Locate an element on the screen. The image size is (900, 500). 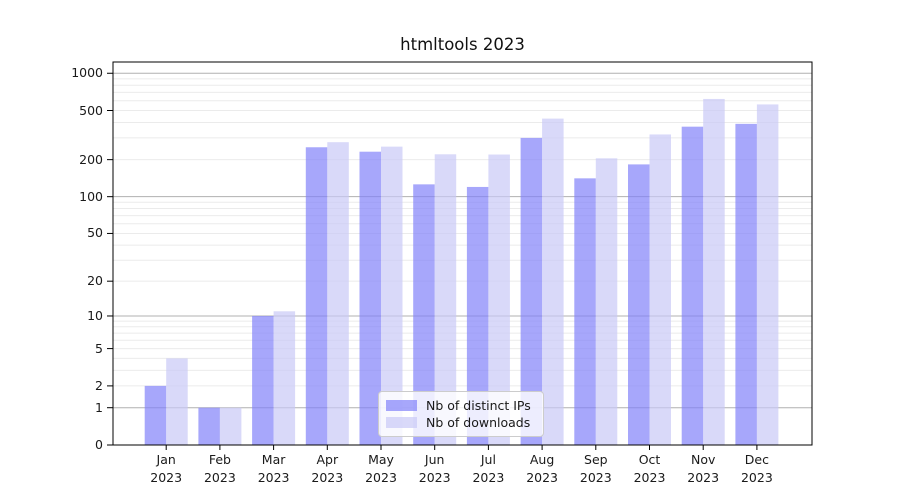
y-tick-label: 500 is located at coordinates (91, 110).